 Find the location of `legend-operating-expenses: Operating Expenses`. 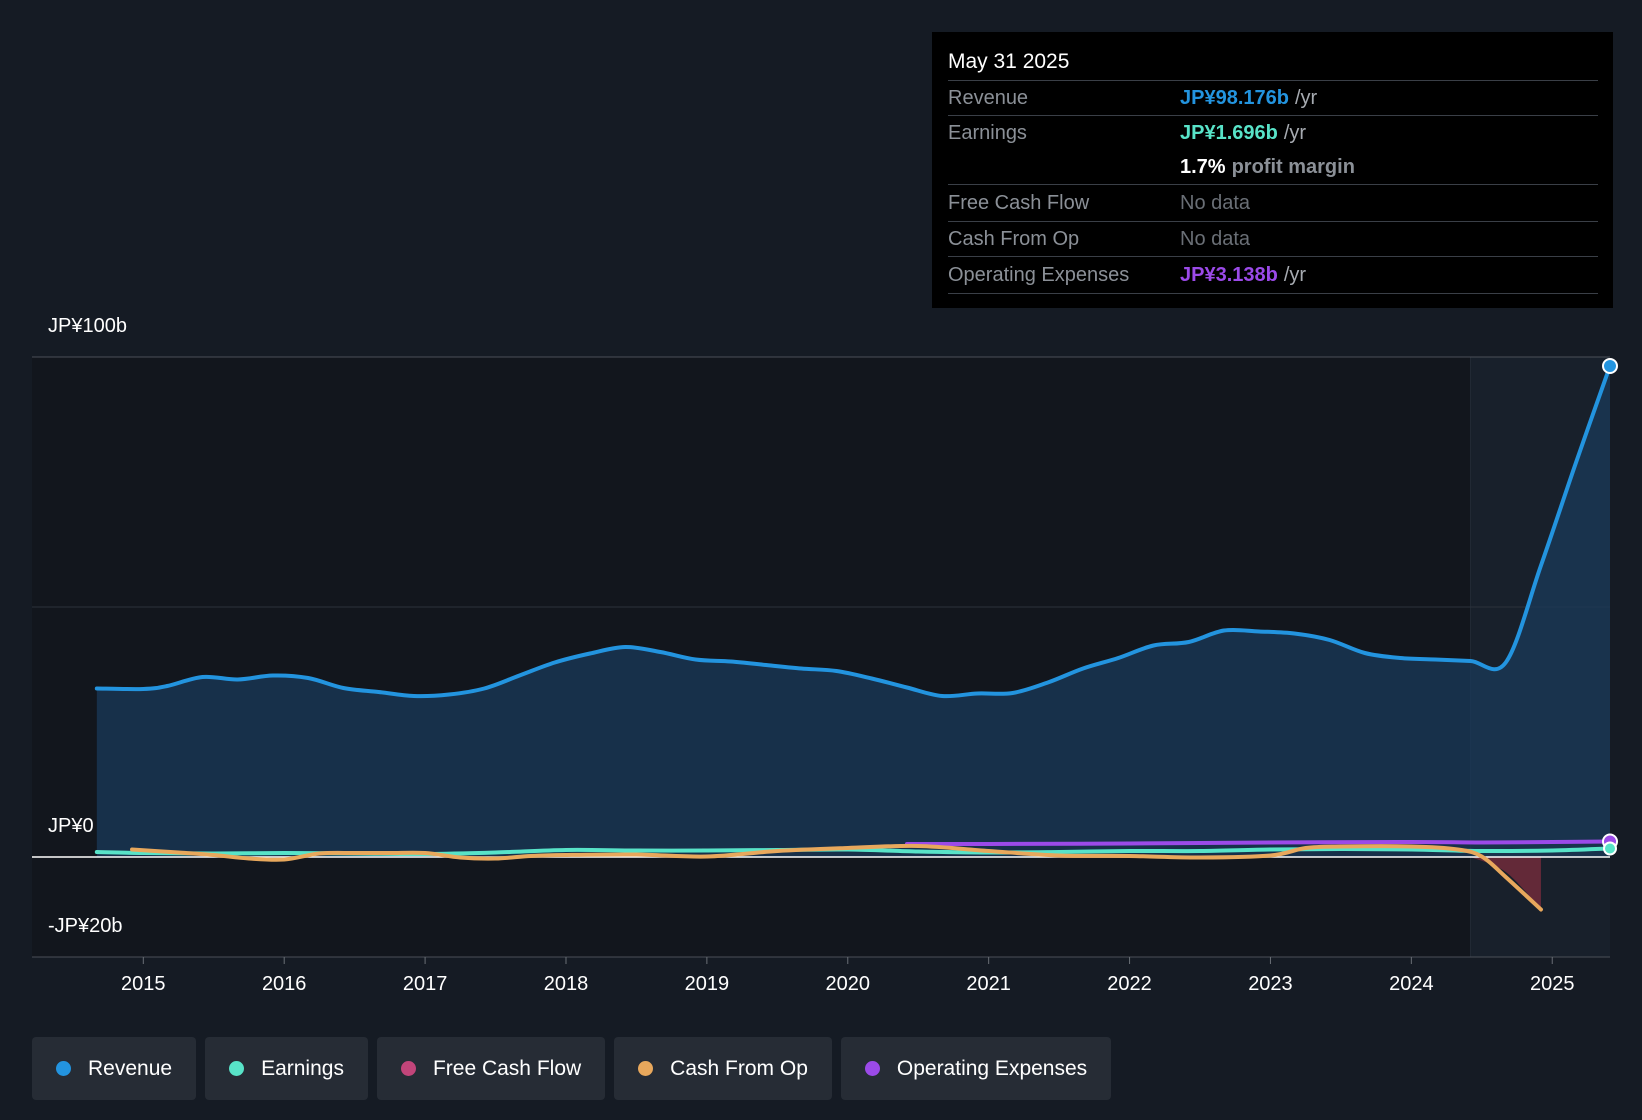

legend-operating-expenses: Operating Expenses is located at coordinates (976, 1068).